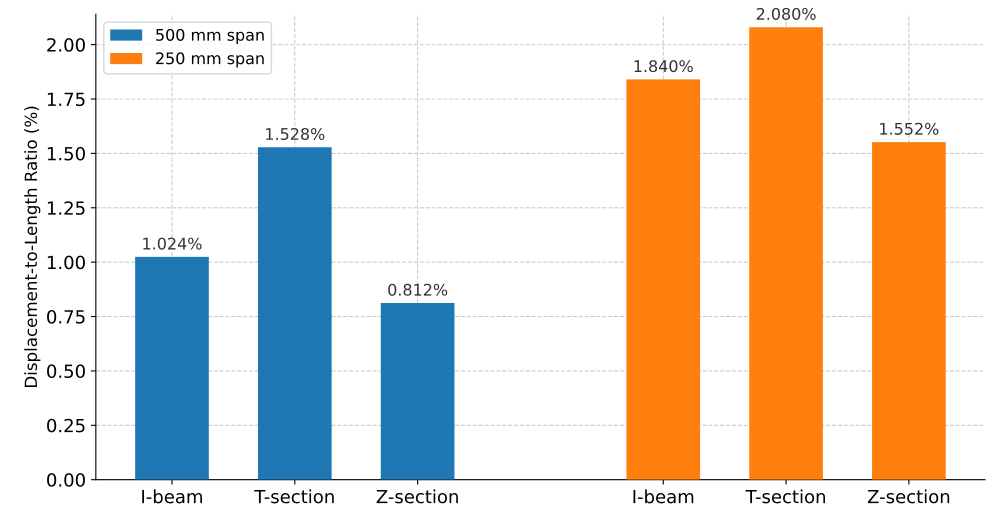  Describe the element at coordinates (210, 36) in the screenshot. I see `legend-label: 500 mm span` at that location.